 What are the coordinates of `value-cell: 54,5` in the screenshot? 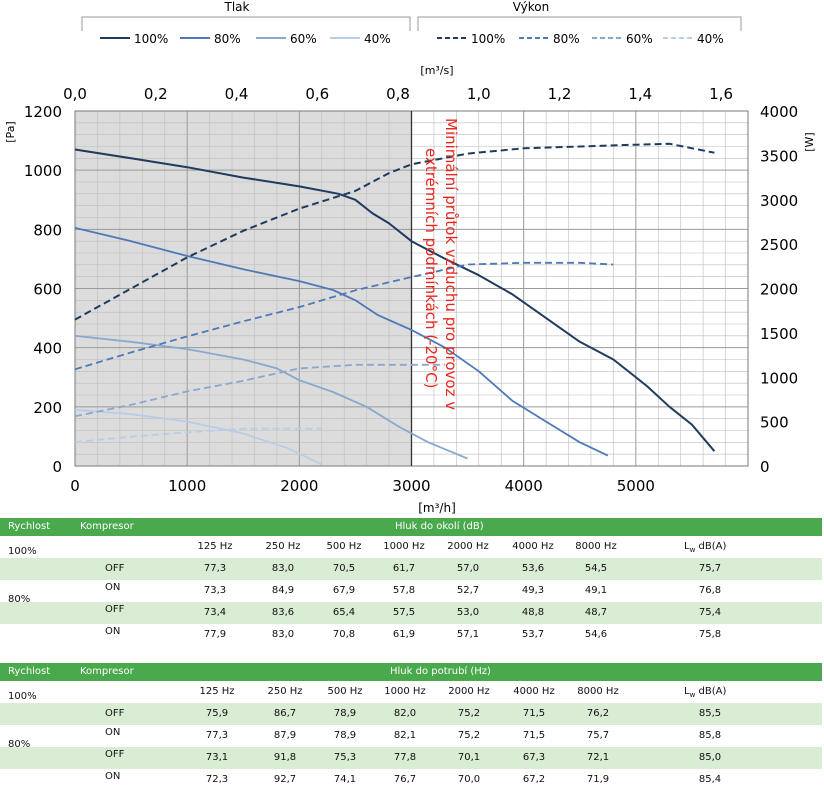 It's located at (596, 568).